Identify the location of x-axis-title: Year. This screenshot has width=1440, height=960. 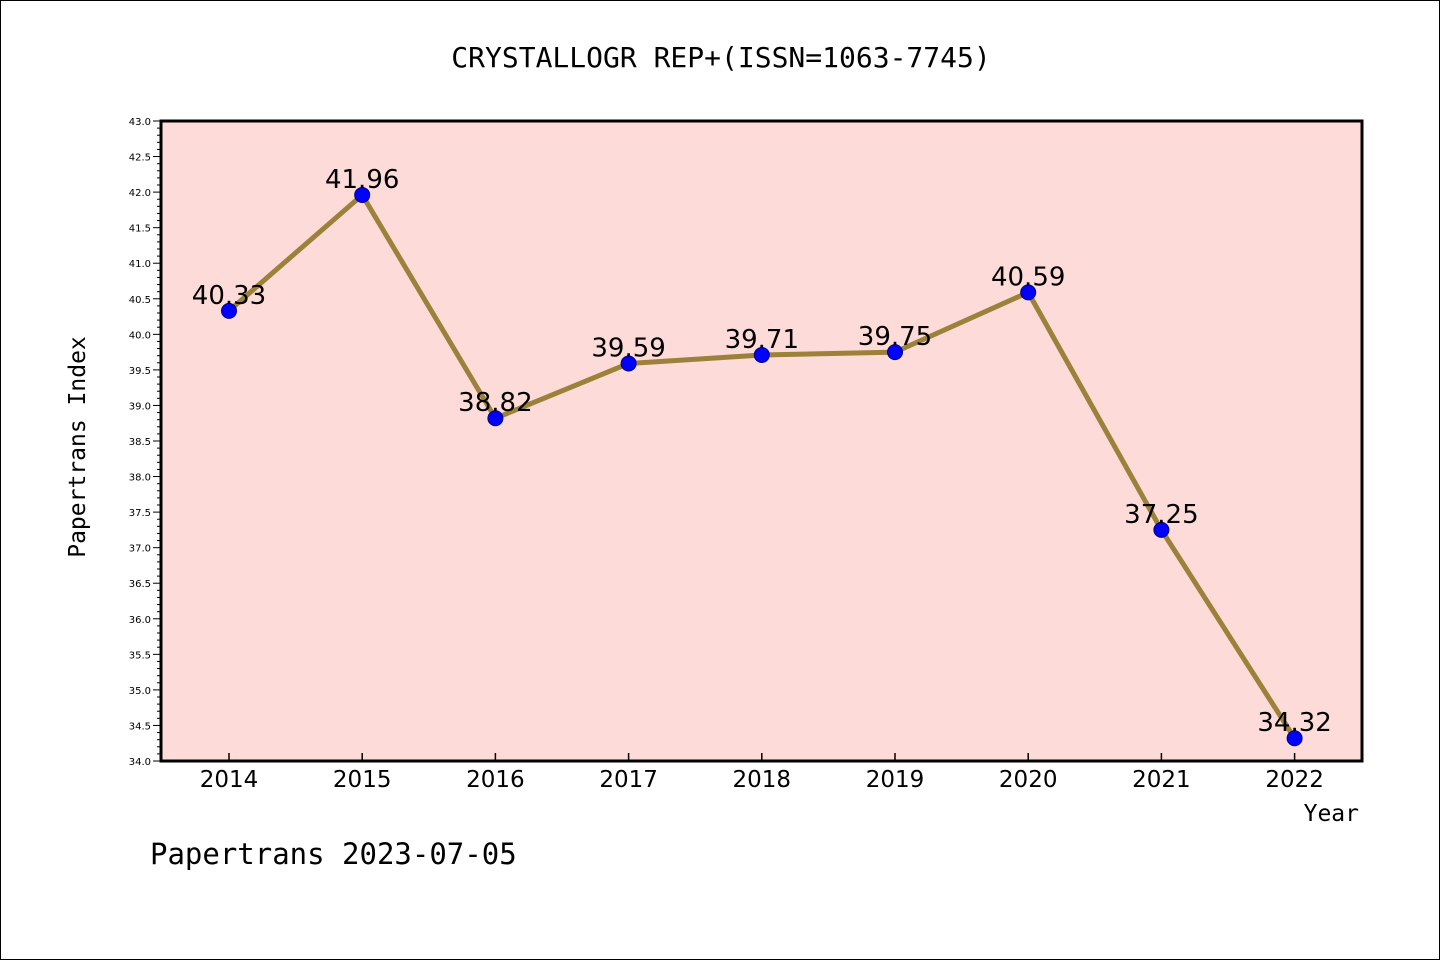
(1331, 814).